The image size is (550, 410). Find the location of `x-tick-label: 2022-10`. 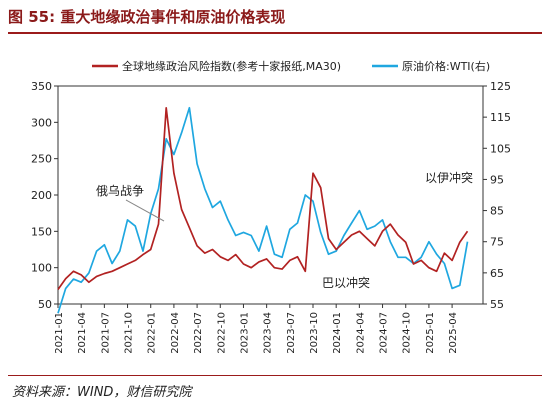

x-tick-label: 2022-10 is located at coordinates (221, 333).